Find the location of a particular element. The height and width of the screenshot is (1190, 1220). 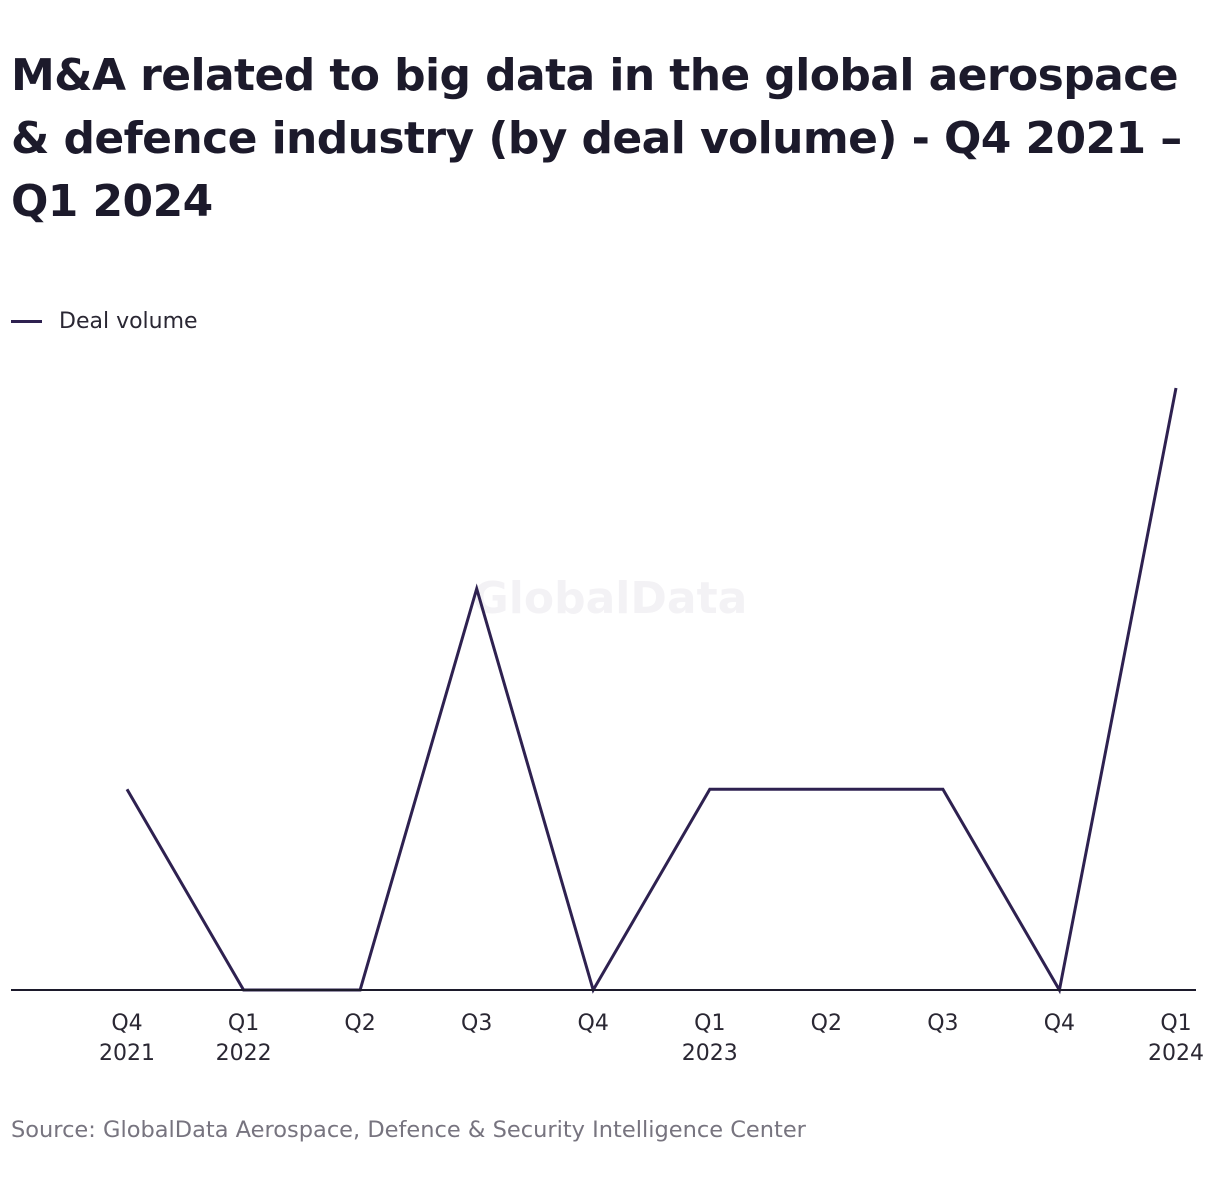

legend: Deal volume is located at coordinates (104, 321).